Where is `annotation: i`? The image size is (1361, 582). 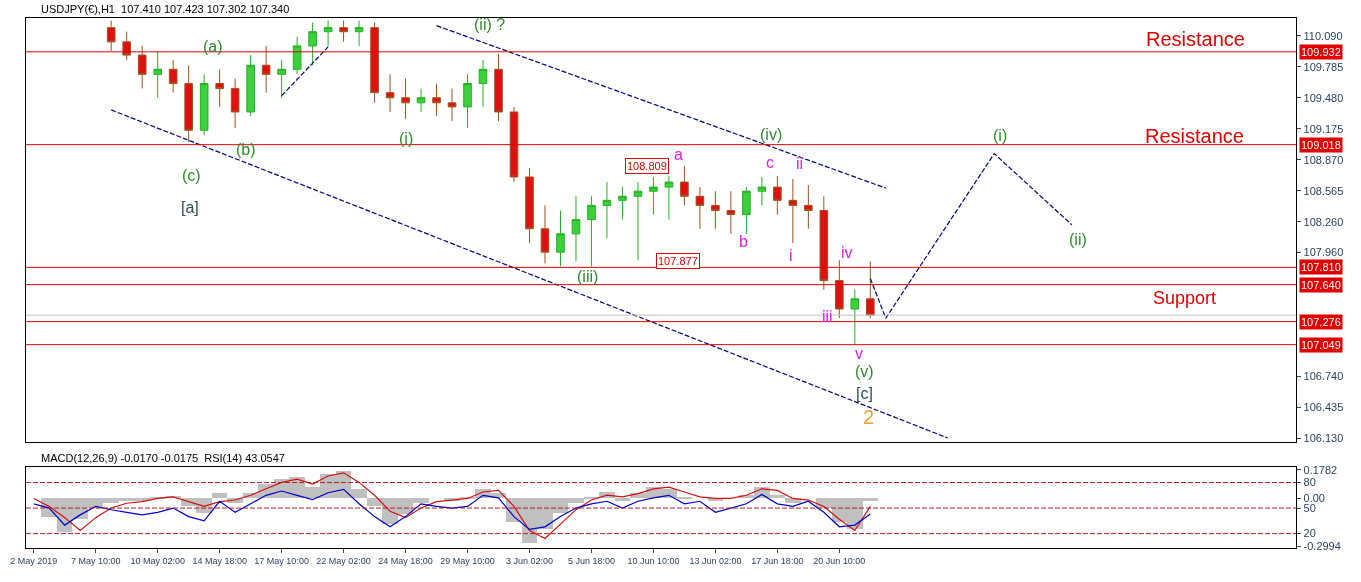
annotation: i is located at coordinates (791, 255).